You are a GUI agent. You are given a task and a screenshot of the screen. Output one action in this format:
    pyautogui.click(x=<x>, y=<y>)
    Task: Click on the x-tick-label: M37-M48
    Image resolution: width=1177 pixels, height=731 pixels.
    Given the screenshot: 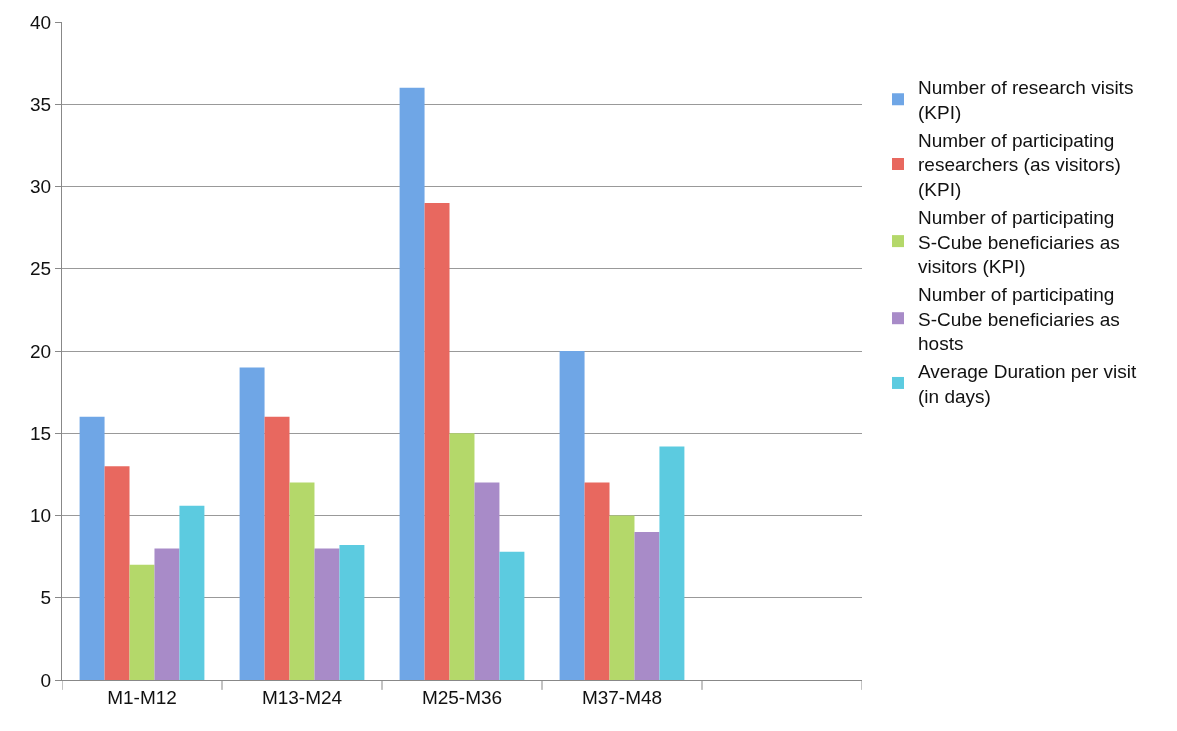 What is the action you would take?
    pyautogui.click(x=622, y=697)
    